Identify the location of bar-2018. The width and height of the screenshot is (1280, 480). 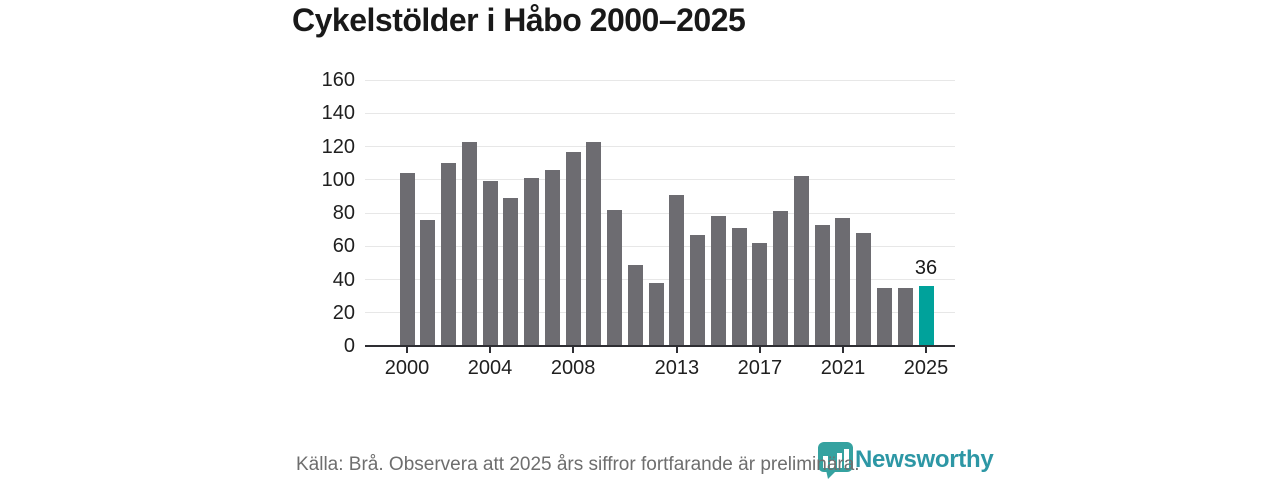
(781, 278).